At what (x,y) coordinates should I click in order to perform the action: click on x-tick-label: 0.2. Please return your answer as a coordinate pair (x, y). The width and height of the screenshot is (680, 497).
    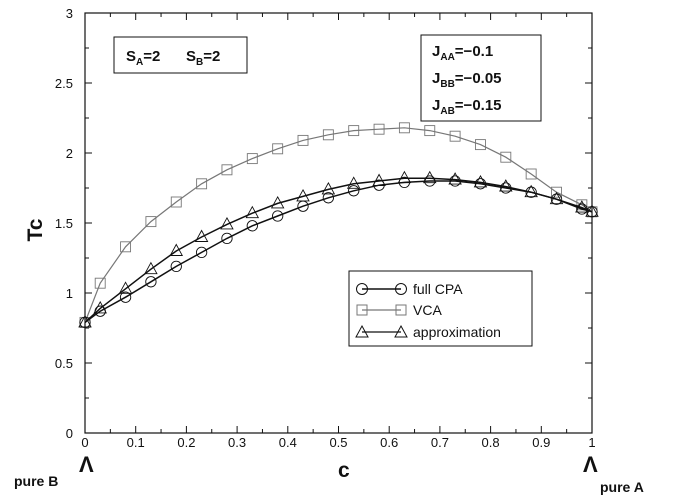
    Looking at the image, I should click on (186, 442).